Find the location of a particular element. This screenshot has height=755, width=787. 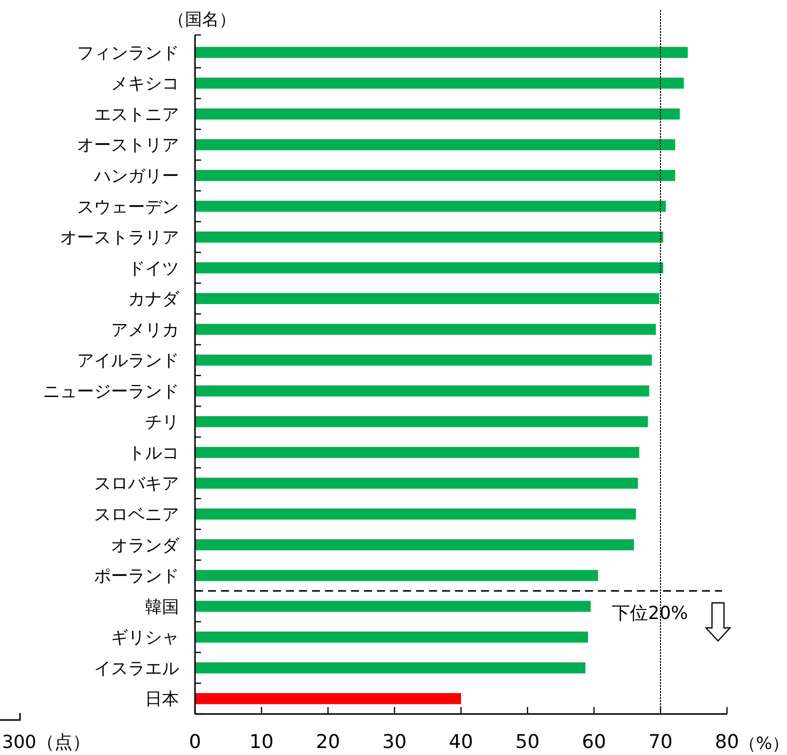

y-tick-label: 日本 is located at coordinates (162, 700).